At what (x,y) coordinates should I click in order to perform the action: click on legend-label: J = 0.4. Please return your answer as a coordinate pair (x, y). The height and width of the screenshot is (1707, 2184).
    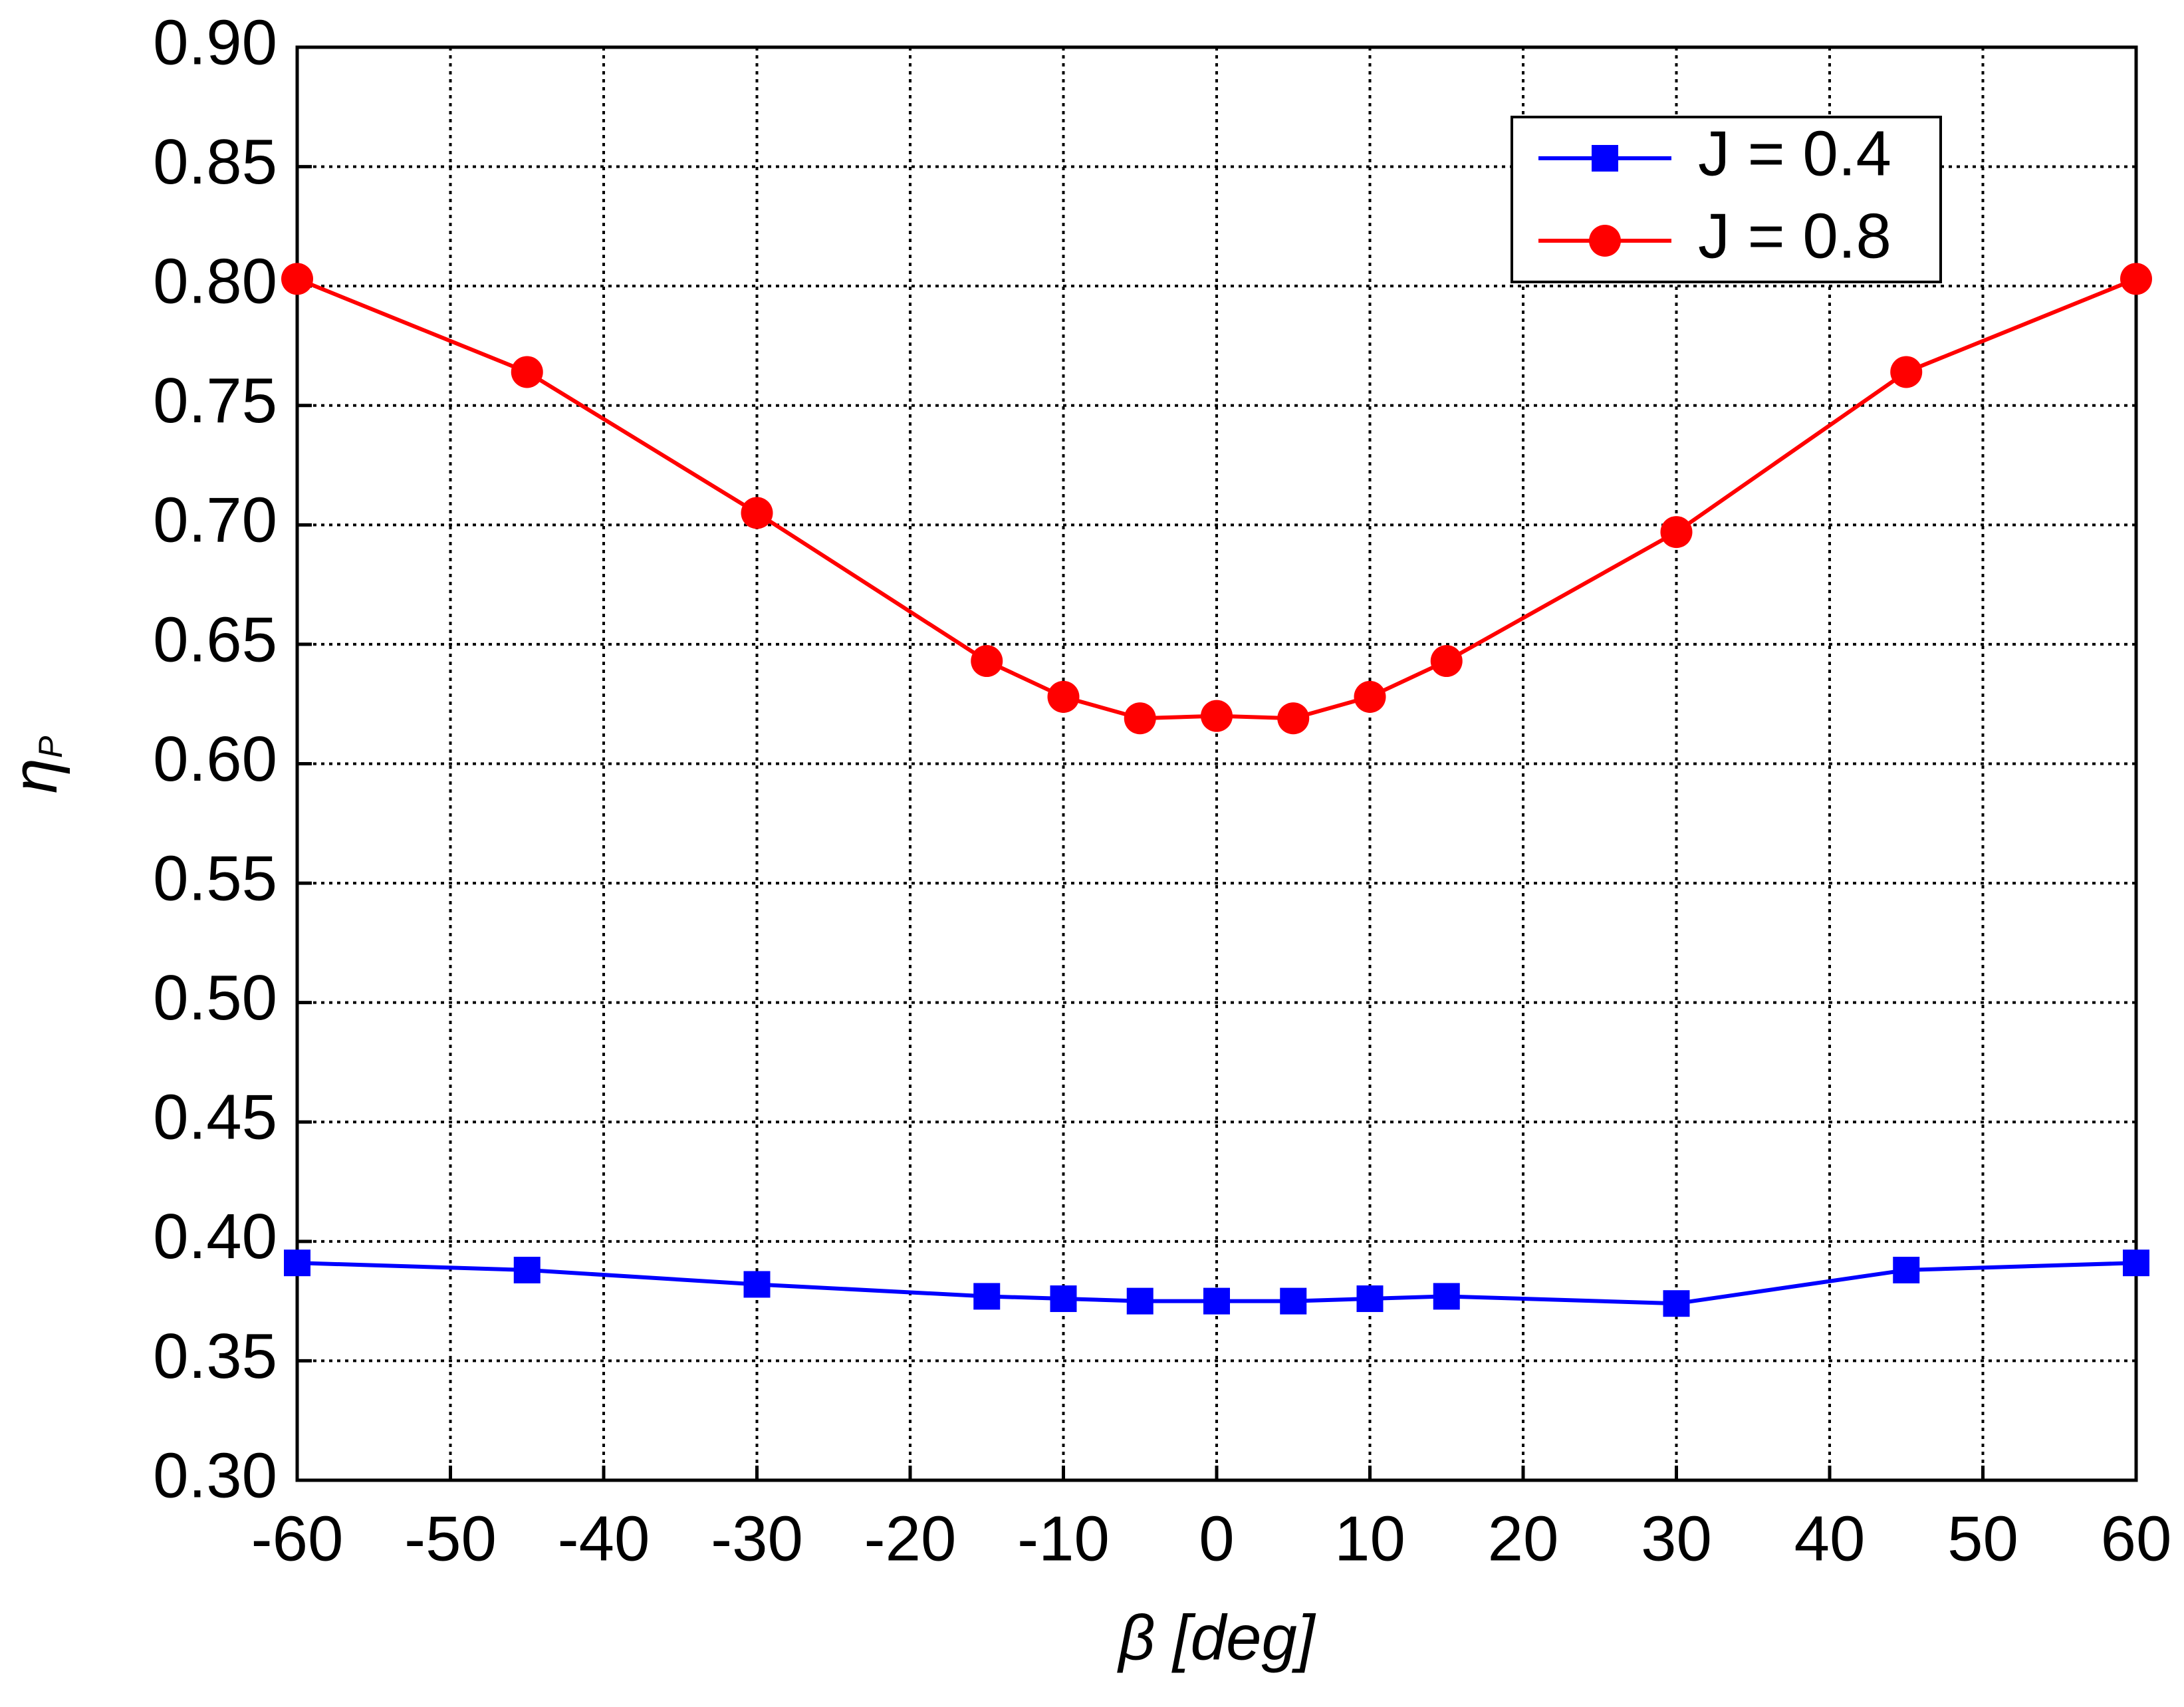
    Looking at the image, I should click on (1795, 153).